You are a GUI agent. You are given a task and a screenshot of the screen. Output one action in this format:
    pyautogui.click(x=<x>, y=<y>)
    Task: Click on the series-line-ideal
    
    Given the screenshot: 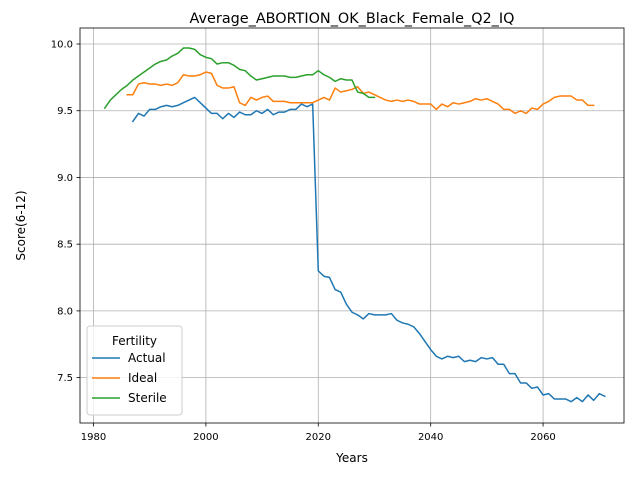 What is the action you would take?
    pyautogui.click(x=360, y=93)
    